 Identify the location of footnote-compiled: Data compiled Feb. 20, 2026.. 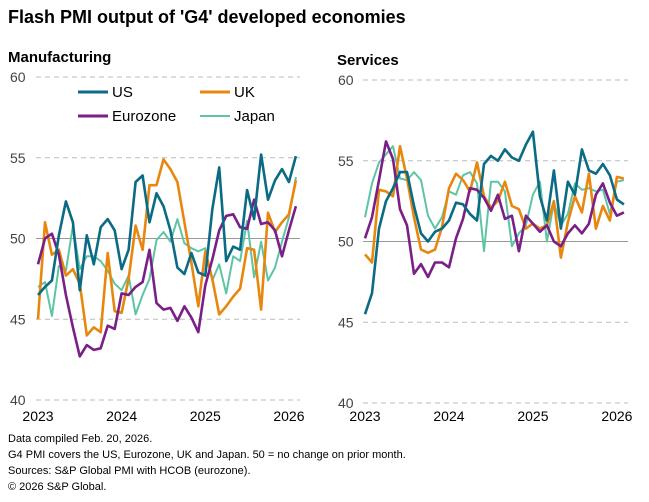
(80, 439).